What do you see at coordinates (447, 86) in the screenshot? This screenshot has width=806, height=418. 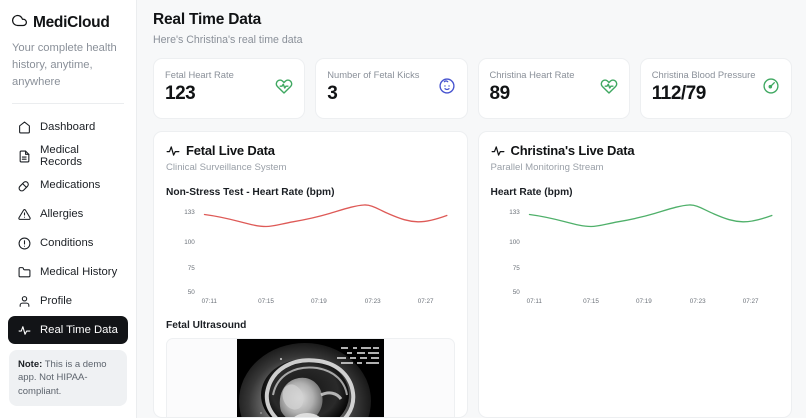 I see `baby-face-icon` at bounding box center [447, 86].